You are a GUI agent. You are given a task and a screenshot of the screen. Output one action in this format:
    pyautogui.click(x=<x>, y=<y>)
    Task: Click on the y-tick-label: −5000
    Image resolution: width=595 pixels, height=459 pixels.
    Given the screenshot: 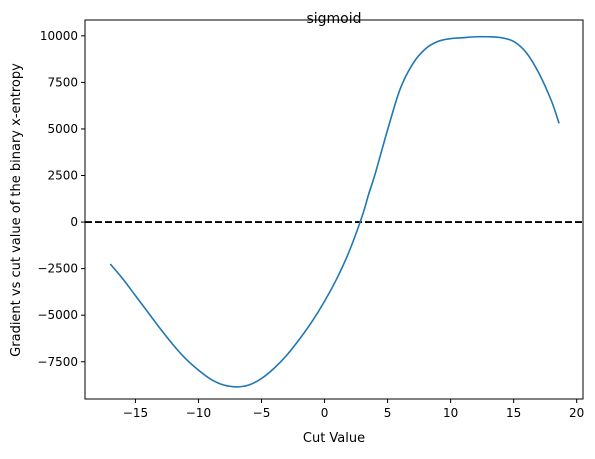 What is the action you would take?
    pyautogui.click(x=57, y=315)
    